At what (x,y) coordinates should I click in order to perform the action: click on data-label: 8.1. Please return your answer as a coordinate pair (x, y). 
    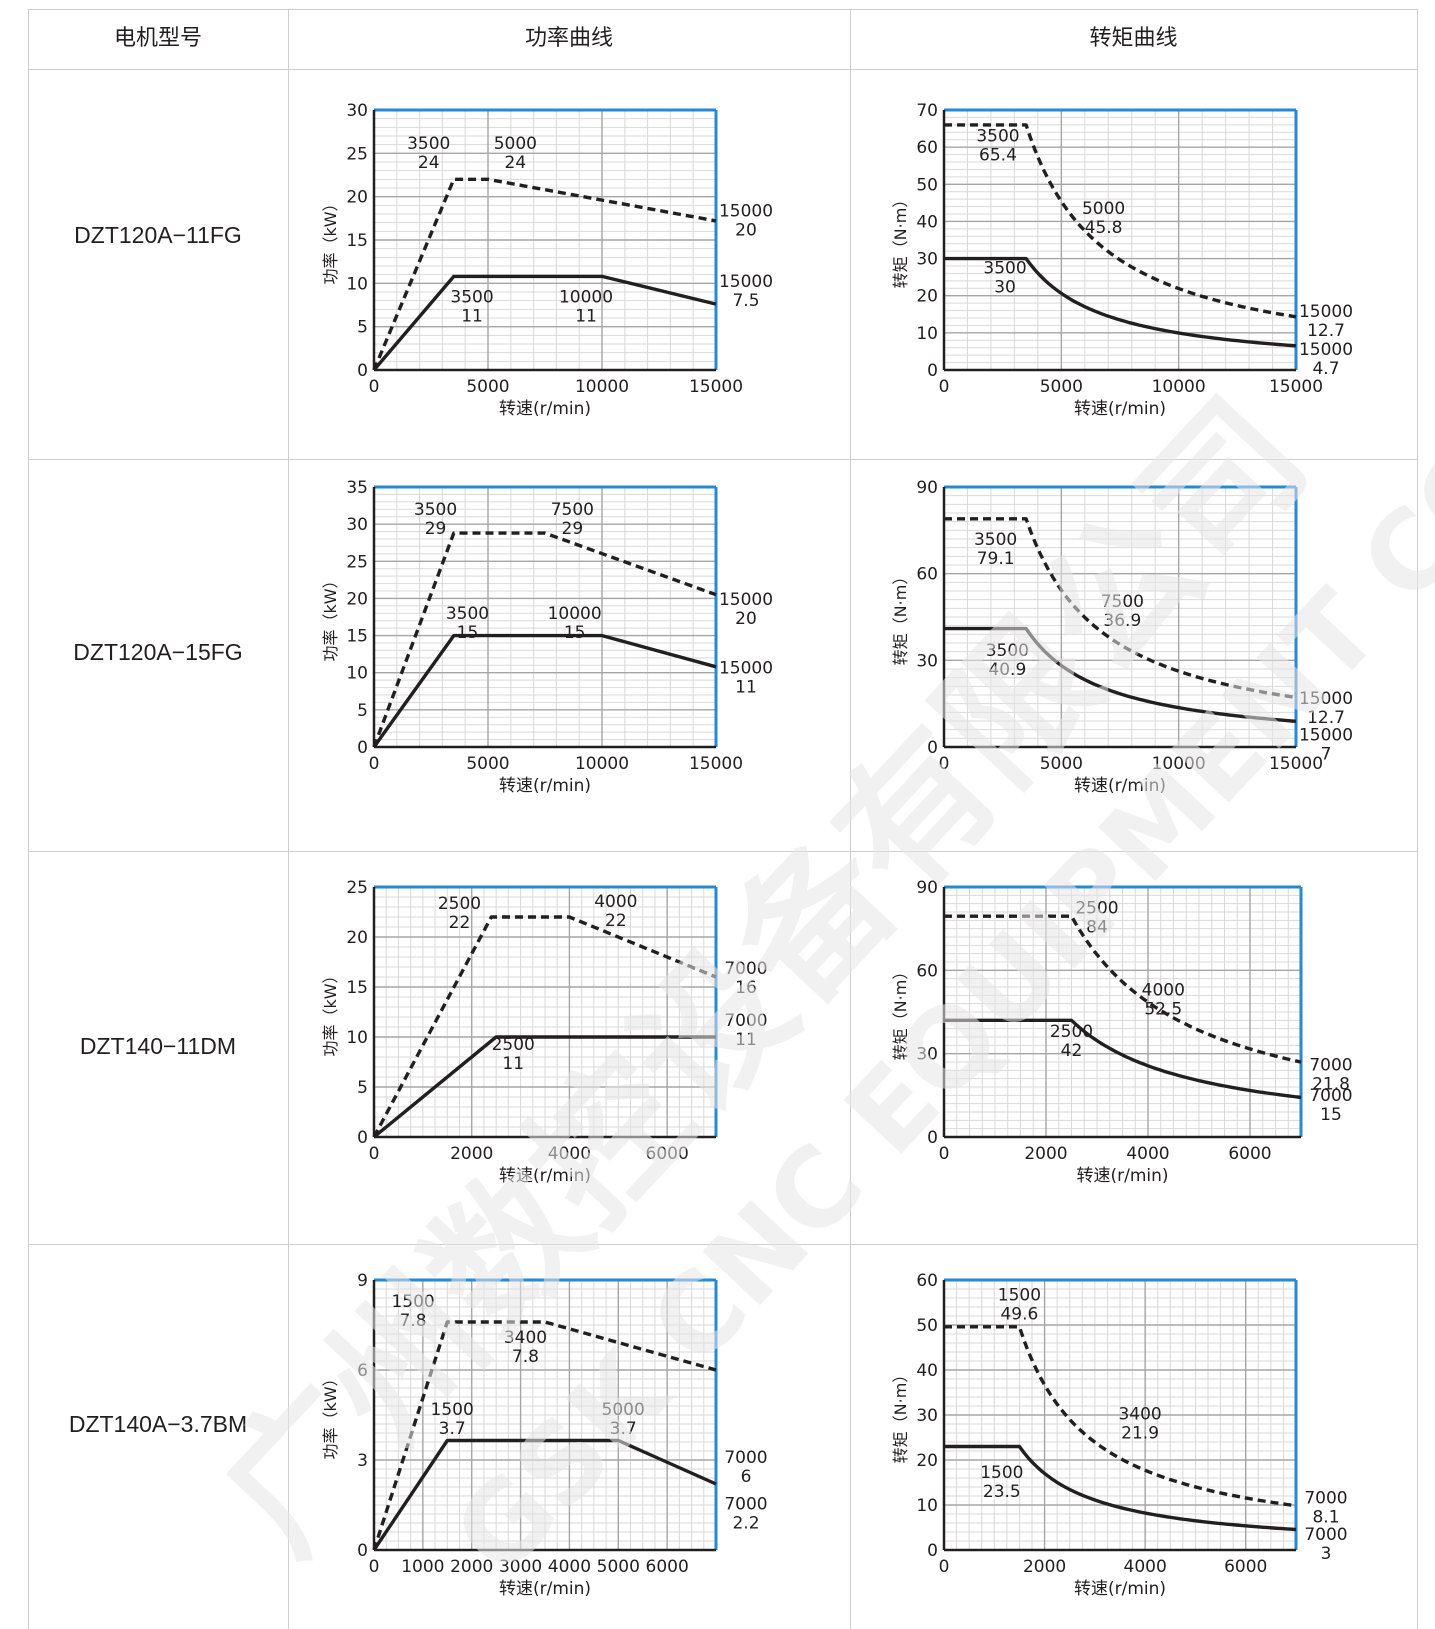
    Looking at the image, I should click on (1325, 1518).